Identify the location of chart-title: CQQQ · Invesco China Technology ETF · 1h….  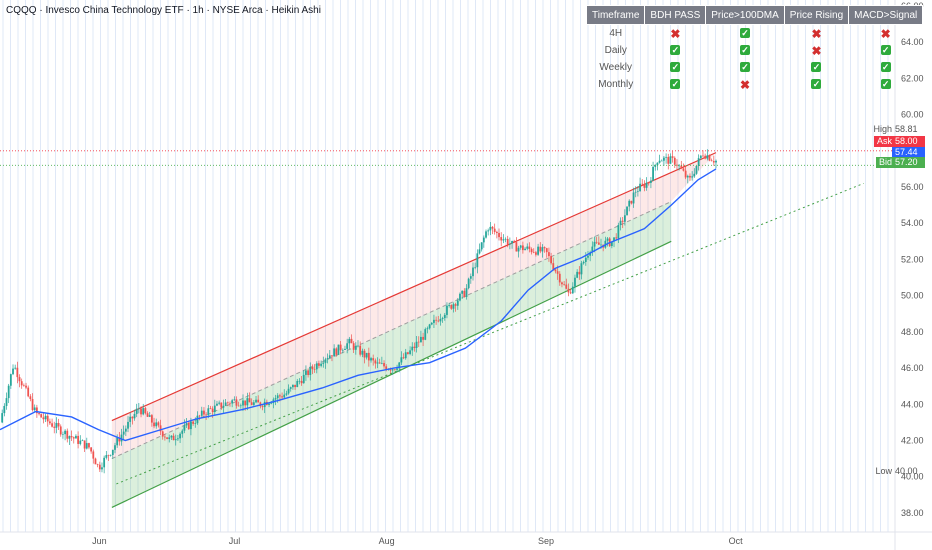
(163, 10).